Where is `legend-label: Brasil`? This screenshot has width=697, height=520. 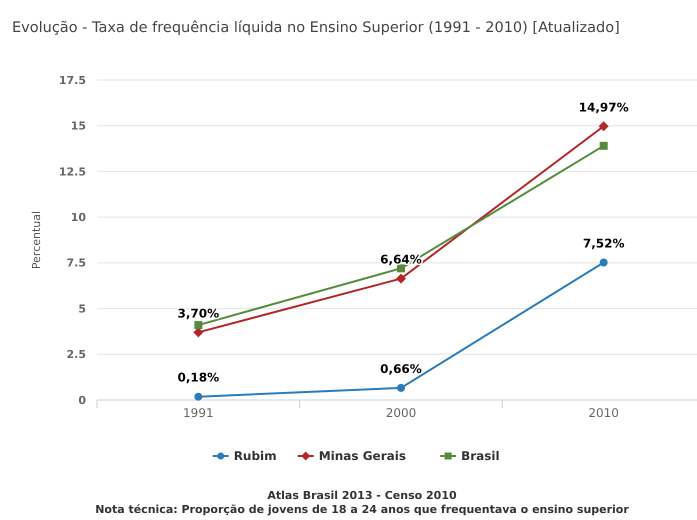 legend-label: Brasil is located at coordinates (480, 456).